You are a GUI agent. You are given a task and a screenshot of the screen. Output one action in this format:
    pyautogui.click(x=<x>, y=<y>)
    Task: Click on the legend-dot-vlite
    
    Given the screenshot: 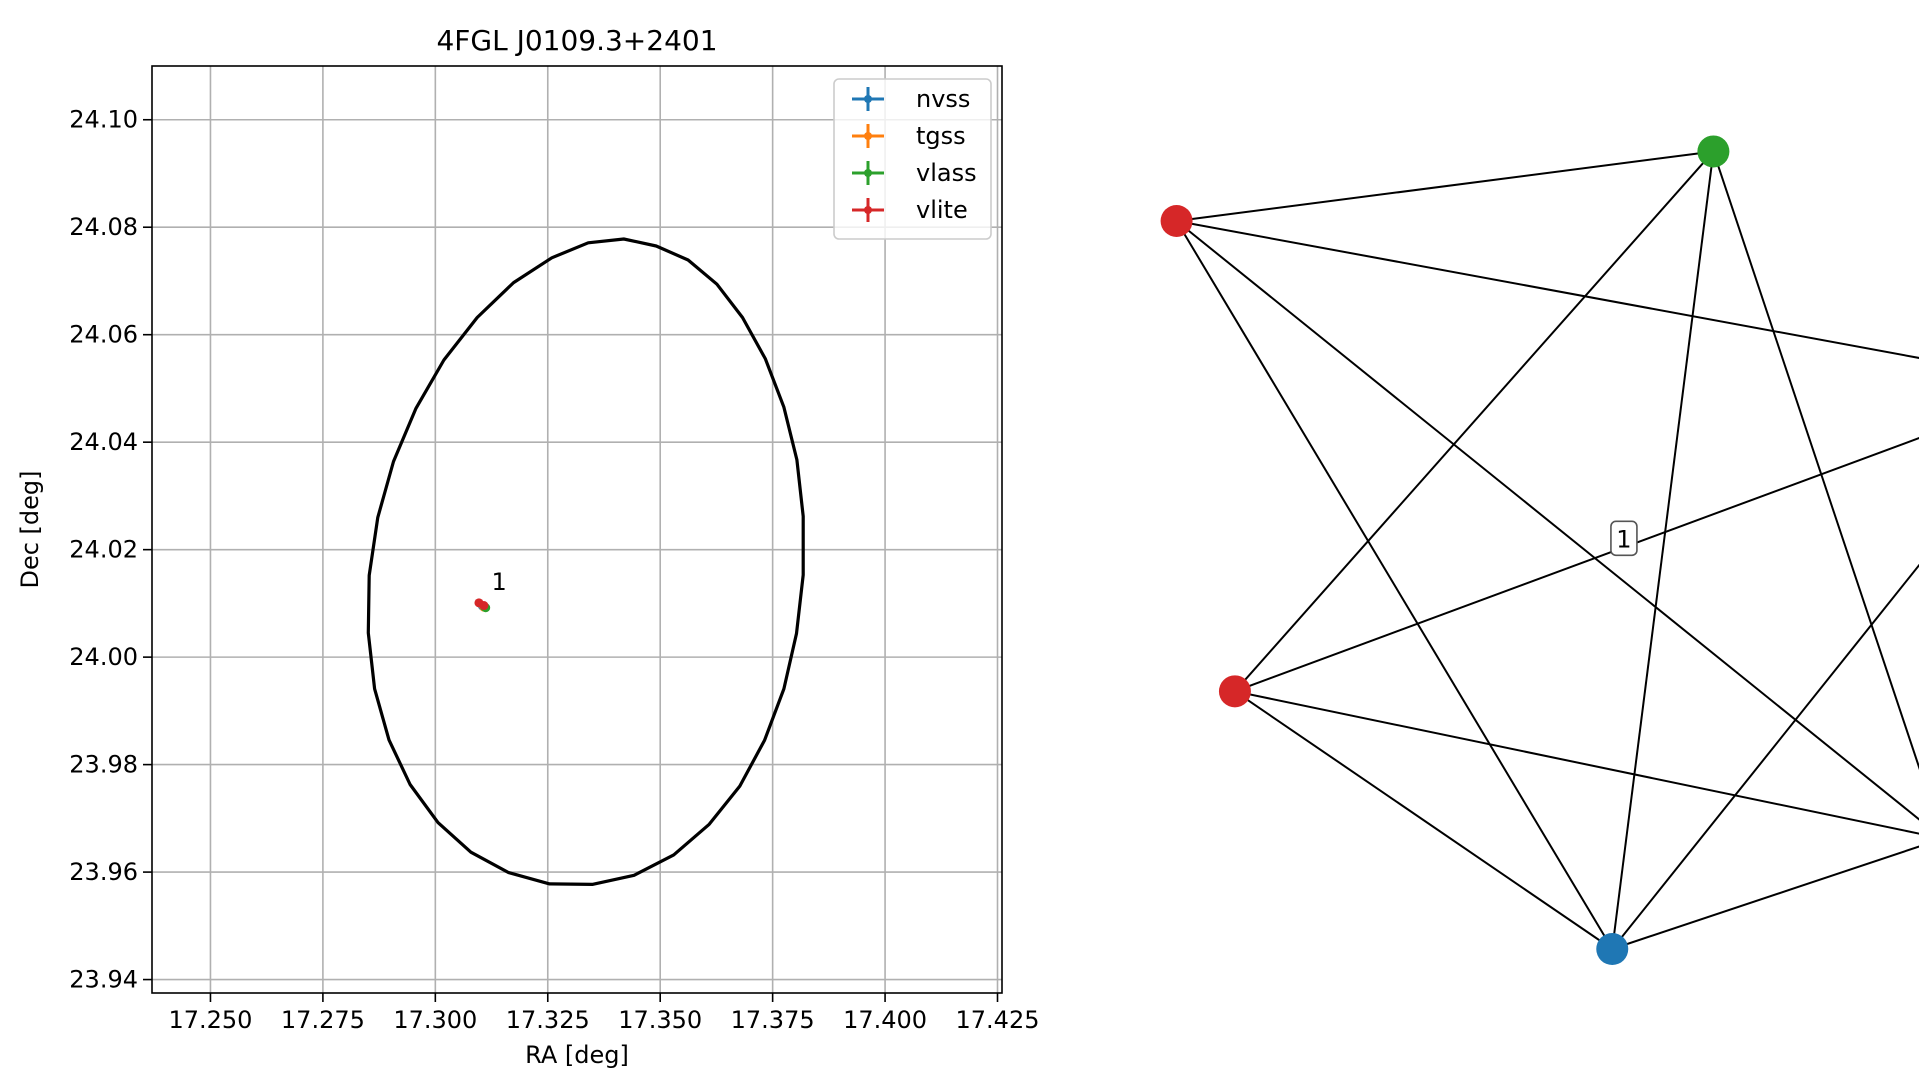 What is the action you would take?
    pyautogui.click(x=868, y=210)
    